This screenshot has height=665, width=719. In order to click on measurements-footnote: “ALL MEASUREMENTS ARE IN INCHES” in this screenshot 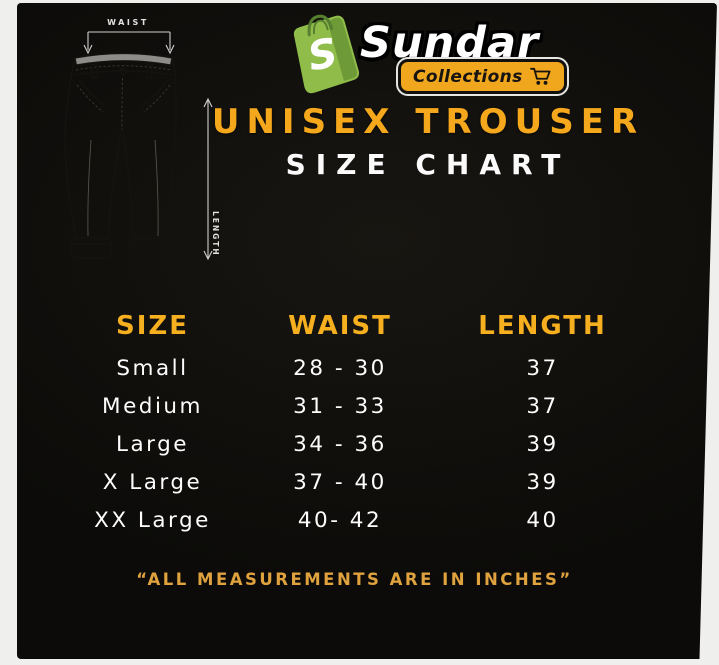, I will do `click(354, 579)`.